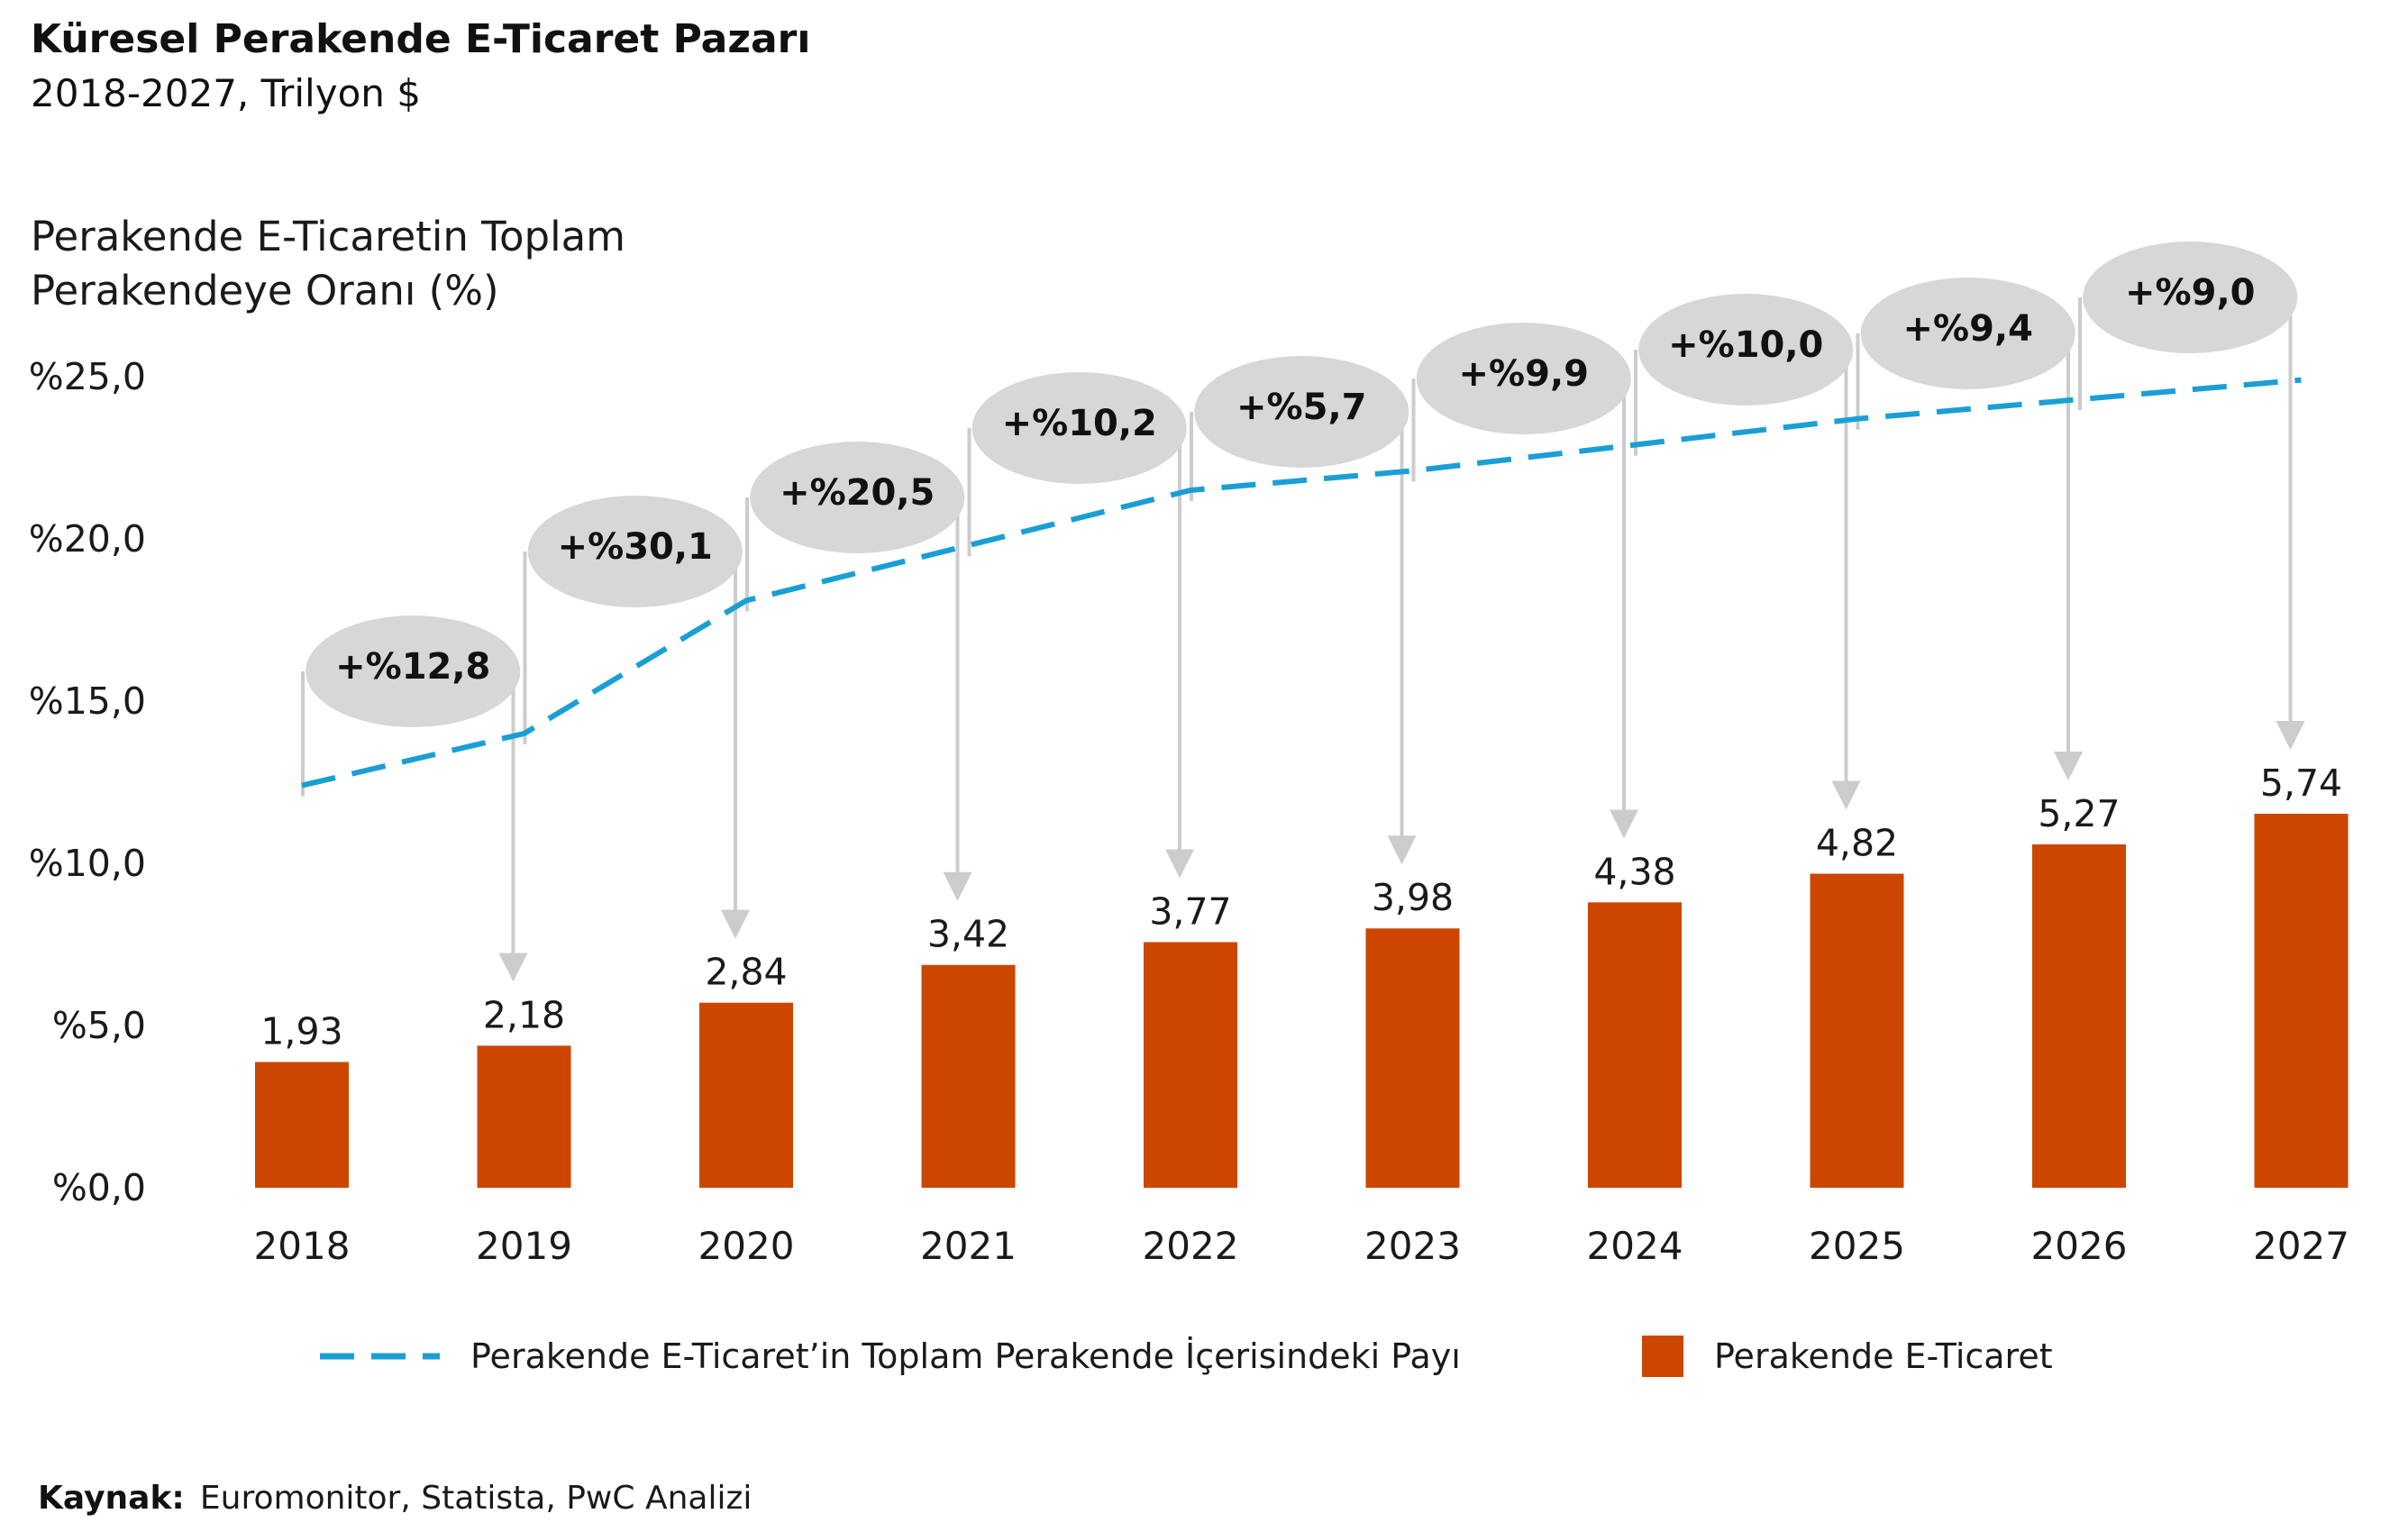  Describe the element at coordinates (2079, 813) in the screenshot. I see `bar-value-label: 5,27` at that location.